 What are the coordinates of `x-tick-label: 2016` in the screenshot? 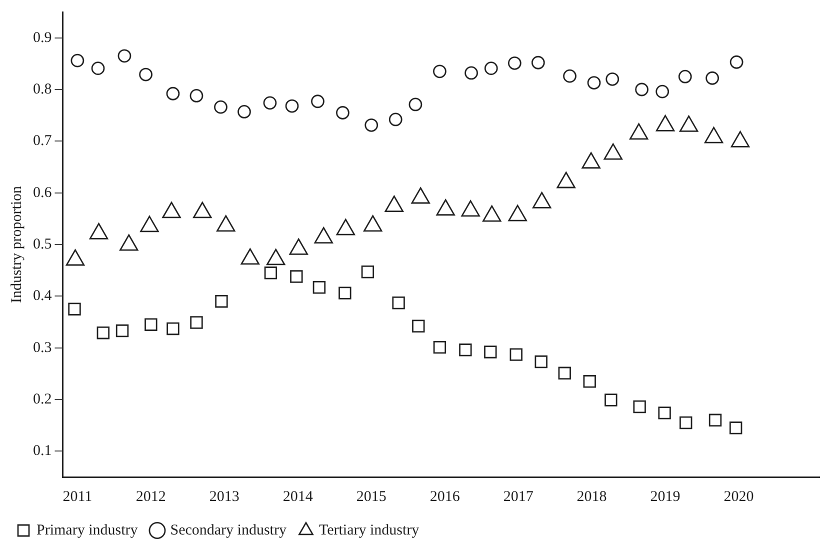 It's located at (445, 496).